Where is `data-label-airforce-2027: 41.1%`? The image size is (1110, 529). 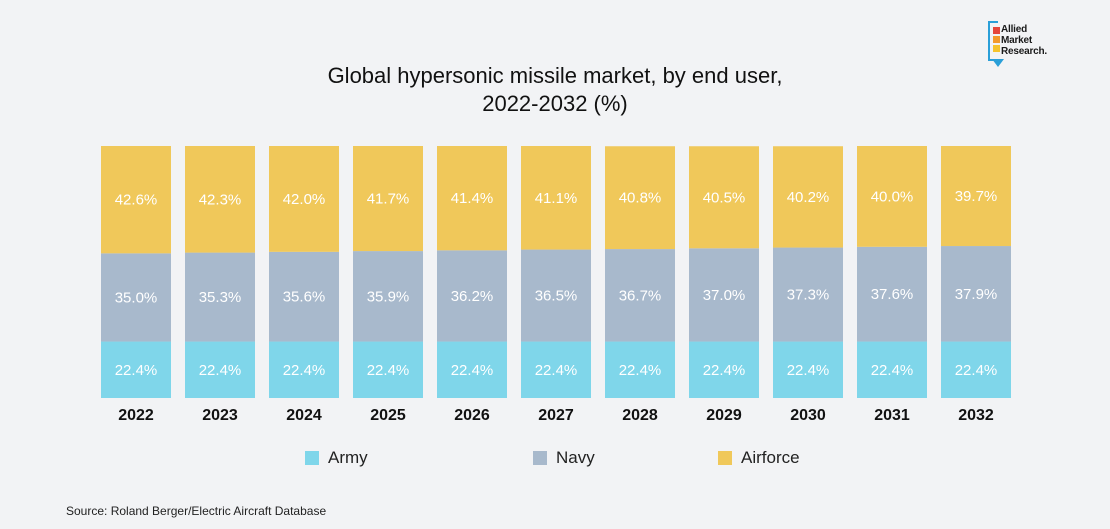 data-label-airforce-2027: 41.1% is located at coordinates (556, 198).